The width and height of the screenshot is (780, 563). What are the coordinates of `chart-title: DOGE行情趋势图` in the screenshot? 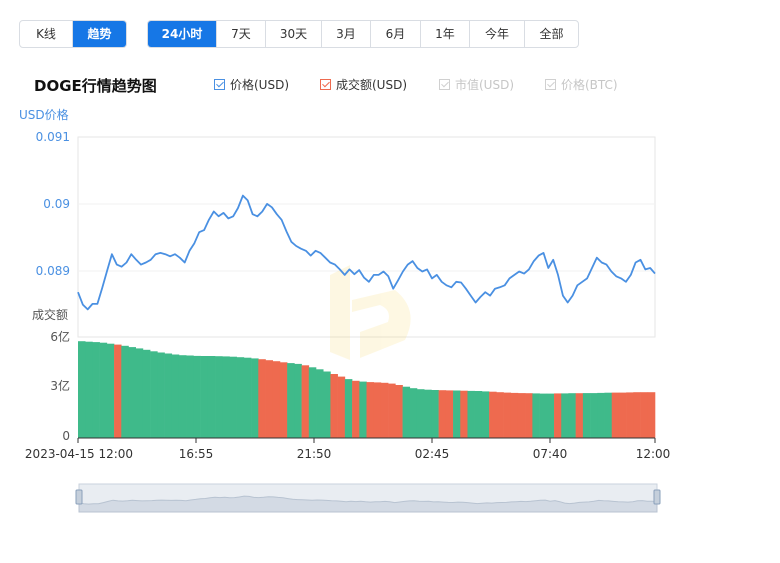 It's located at (95, 86).